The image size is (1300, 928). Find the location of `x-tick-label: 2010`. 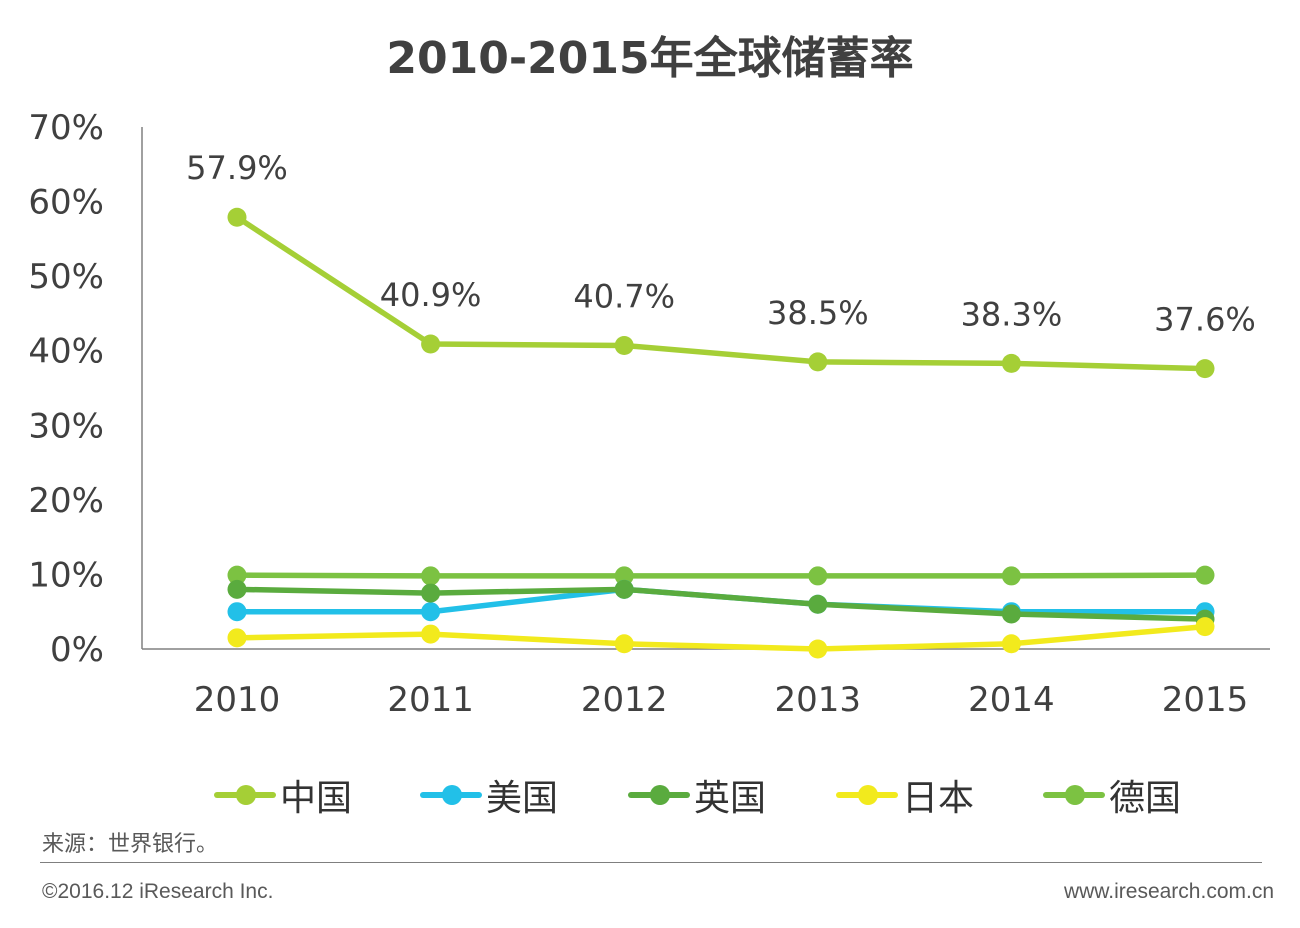

x-tick-label: 2010 is located at coordinates (237, 700).